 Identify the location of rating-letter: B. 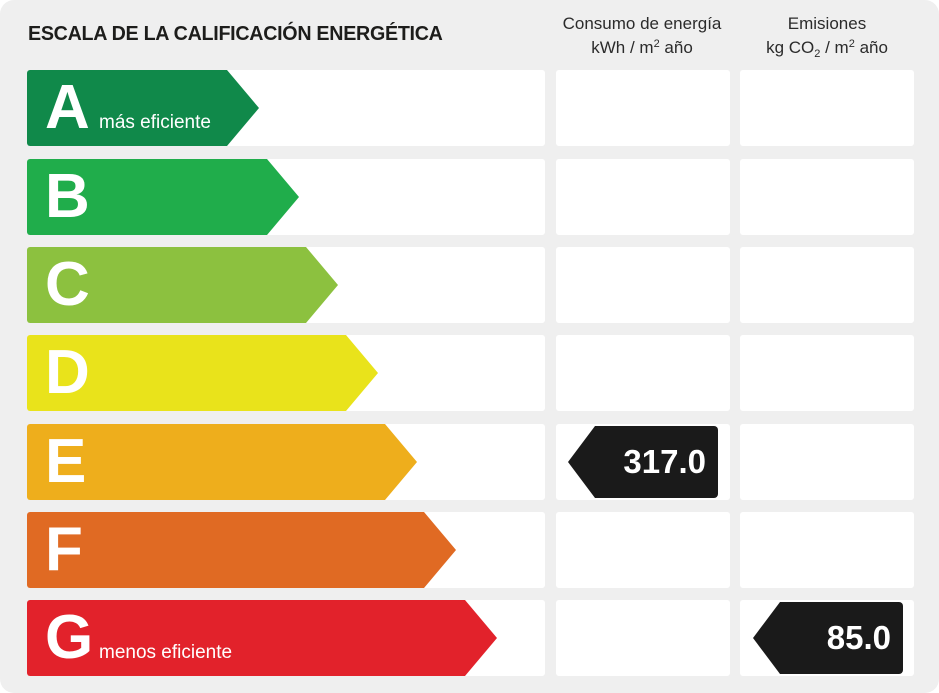
(67, 196).